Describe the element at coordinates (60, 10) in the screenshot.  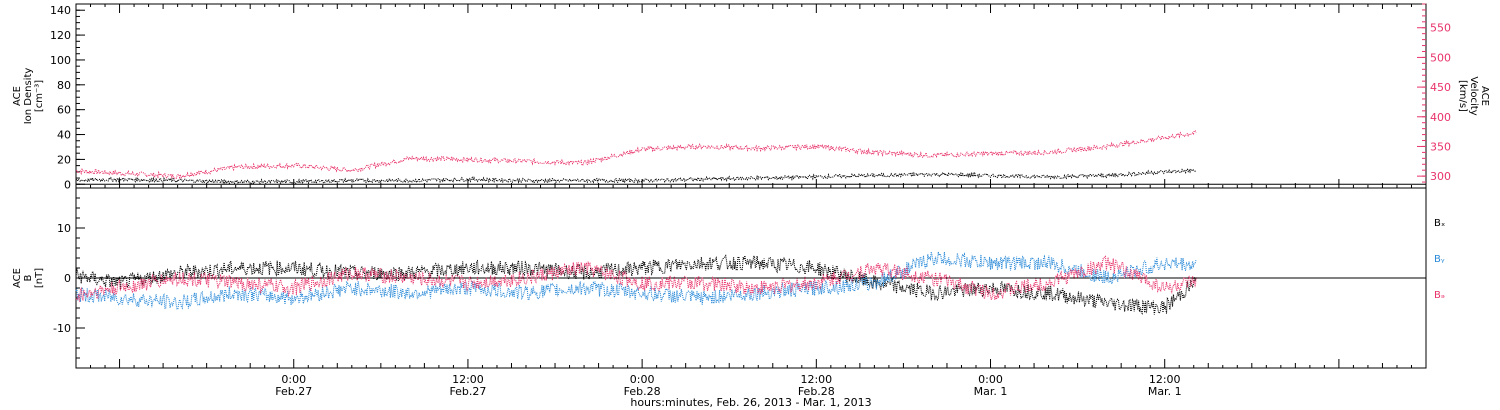
I see `top-left-tick-label: 140` at that location.